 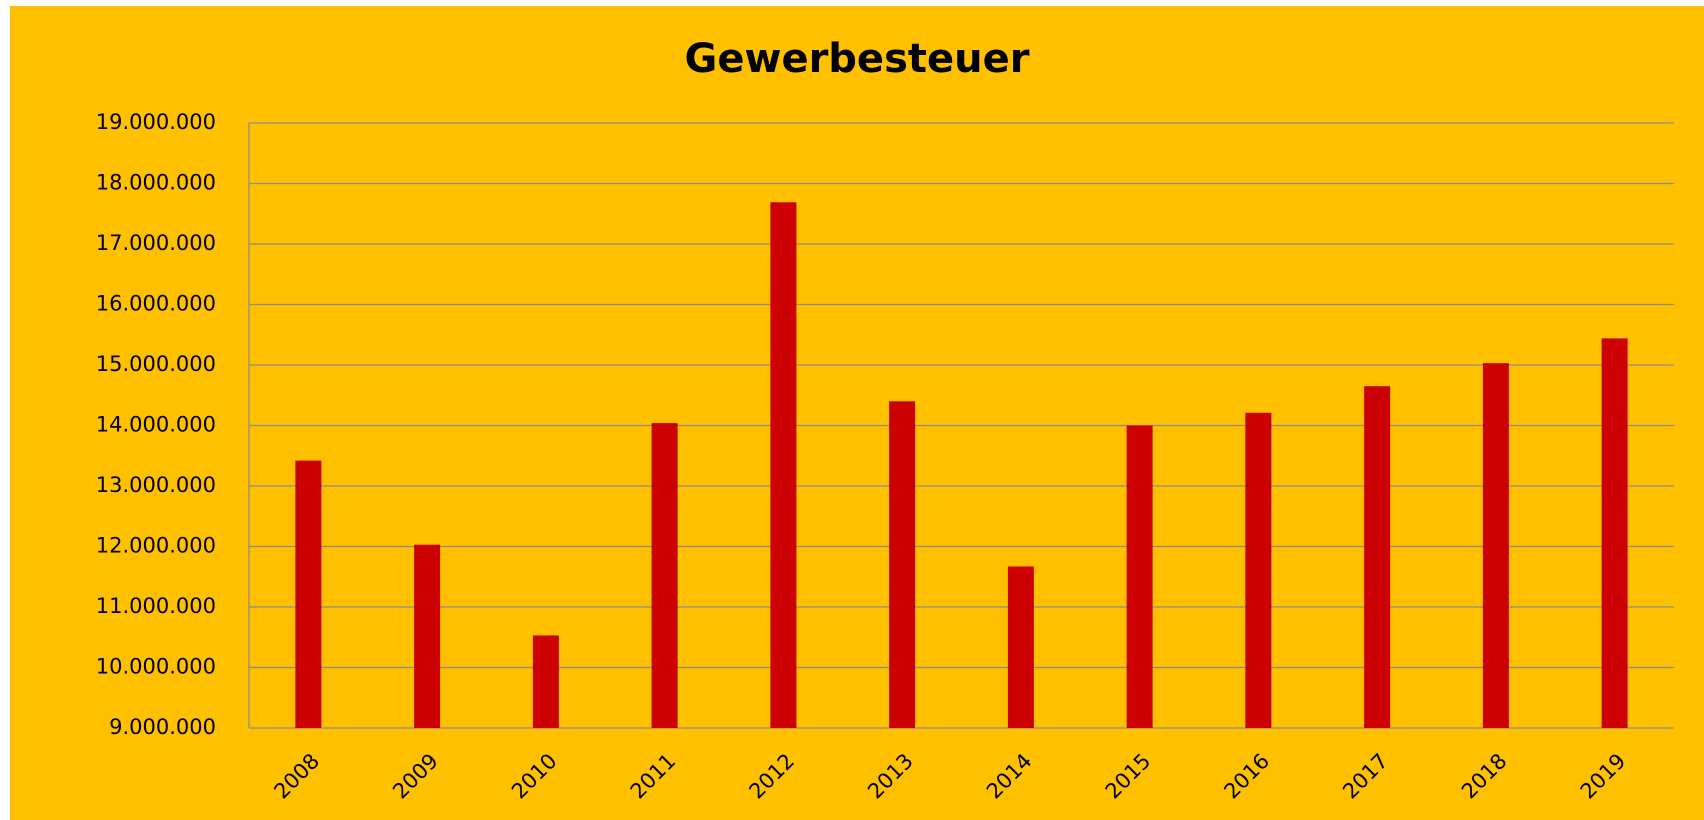 What do you see at coordinates (857, 59) in the screenshot?
I see `chart-title: Gewerbesteuer` at bounding box center [857, 59].